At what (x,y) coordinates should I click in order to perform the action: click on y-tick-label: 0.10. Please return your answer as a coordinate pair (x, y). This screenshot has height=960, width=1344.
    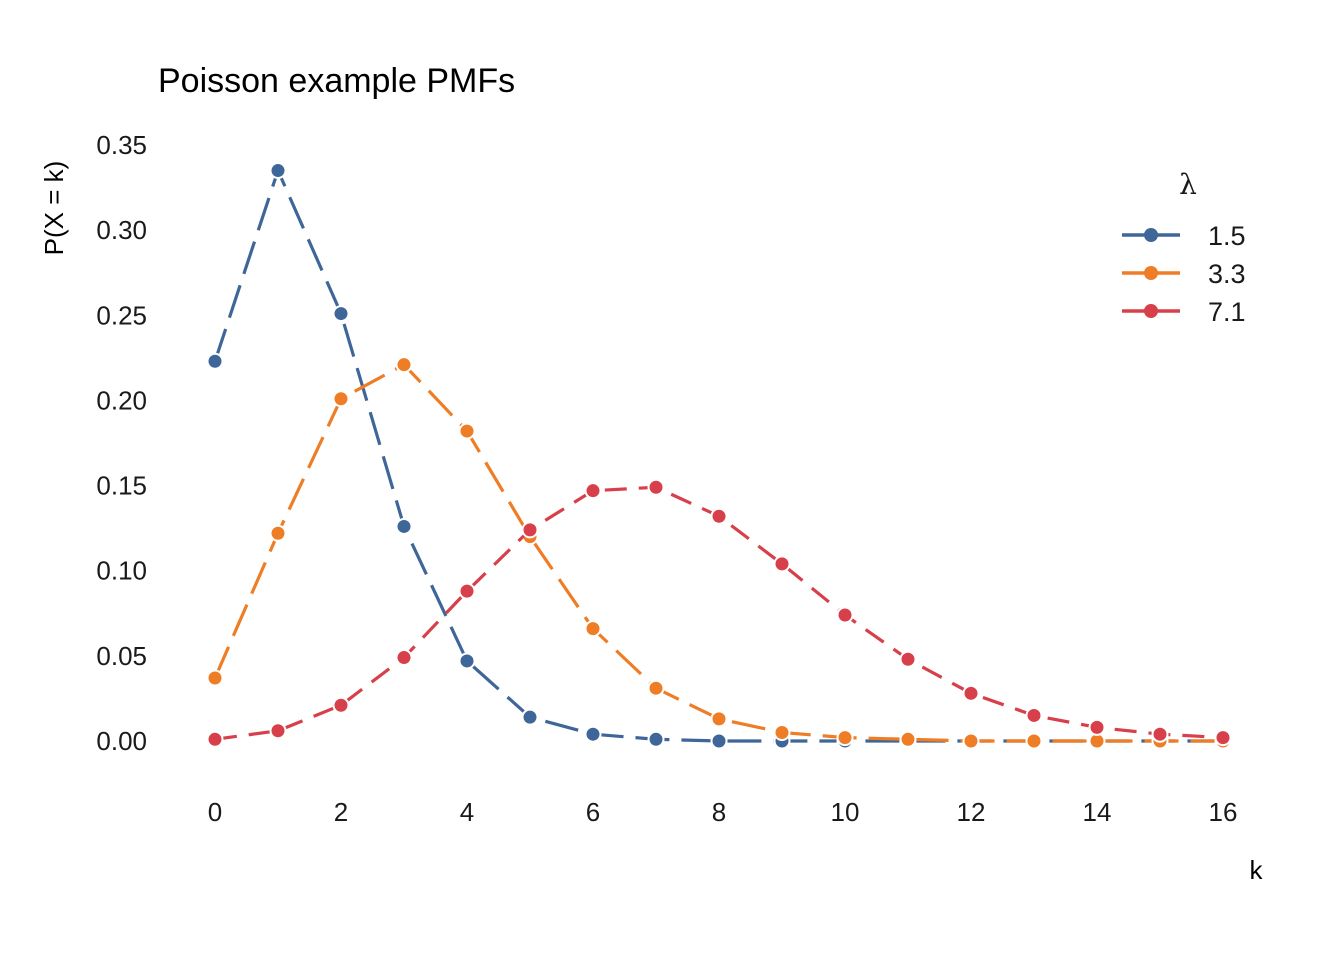
    Looking at the image, I should click on (121, 571).